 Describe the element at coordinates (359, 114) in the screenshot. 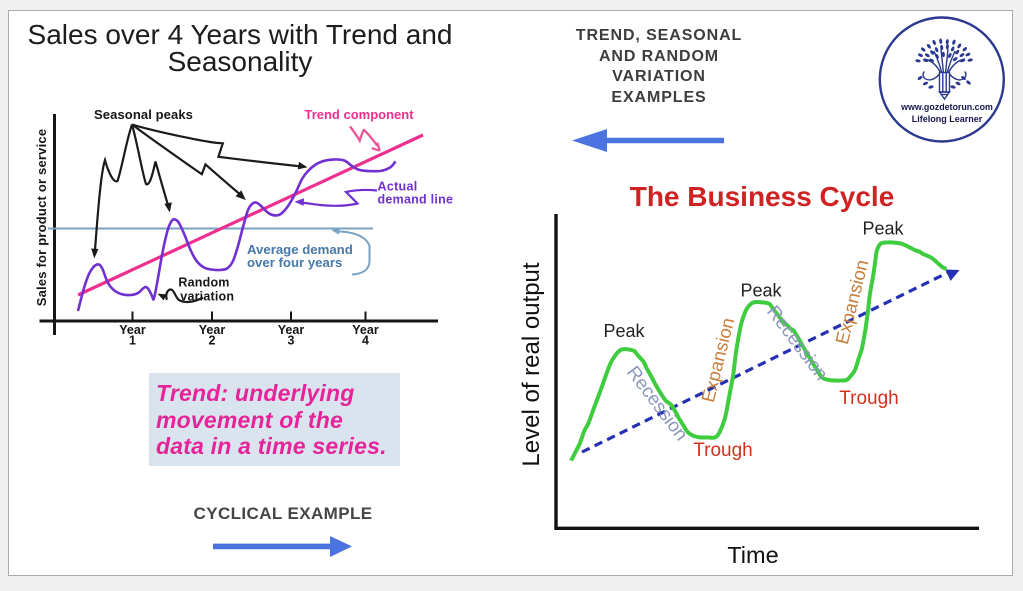

I see `svg-text: Trend component` at that location.